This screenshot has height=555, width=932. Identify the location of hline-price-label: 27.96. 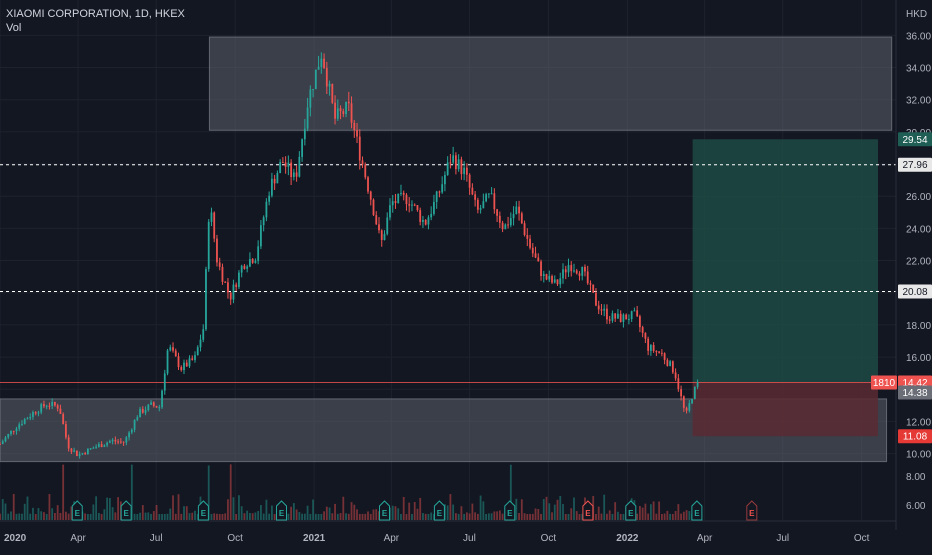
(914, 165).